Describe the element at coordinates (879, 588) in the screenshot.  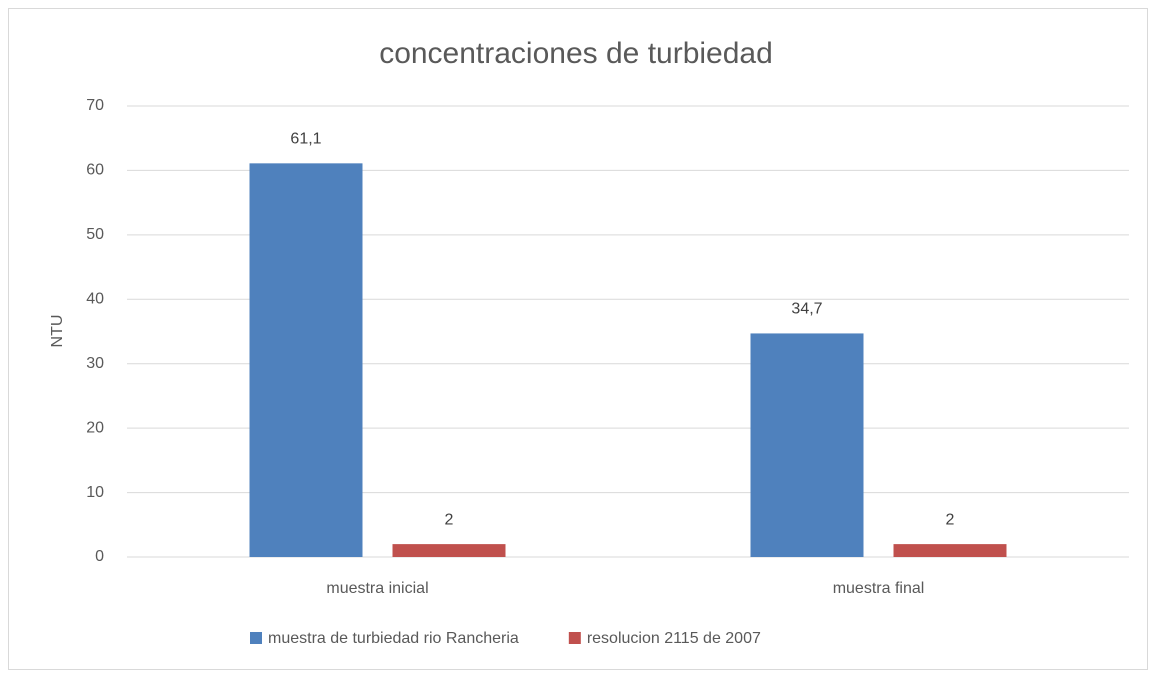
I see `x-tick-label: muestra final` at that location.